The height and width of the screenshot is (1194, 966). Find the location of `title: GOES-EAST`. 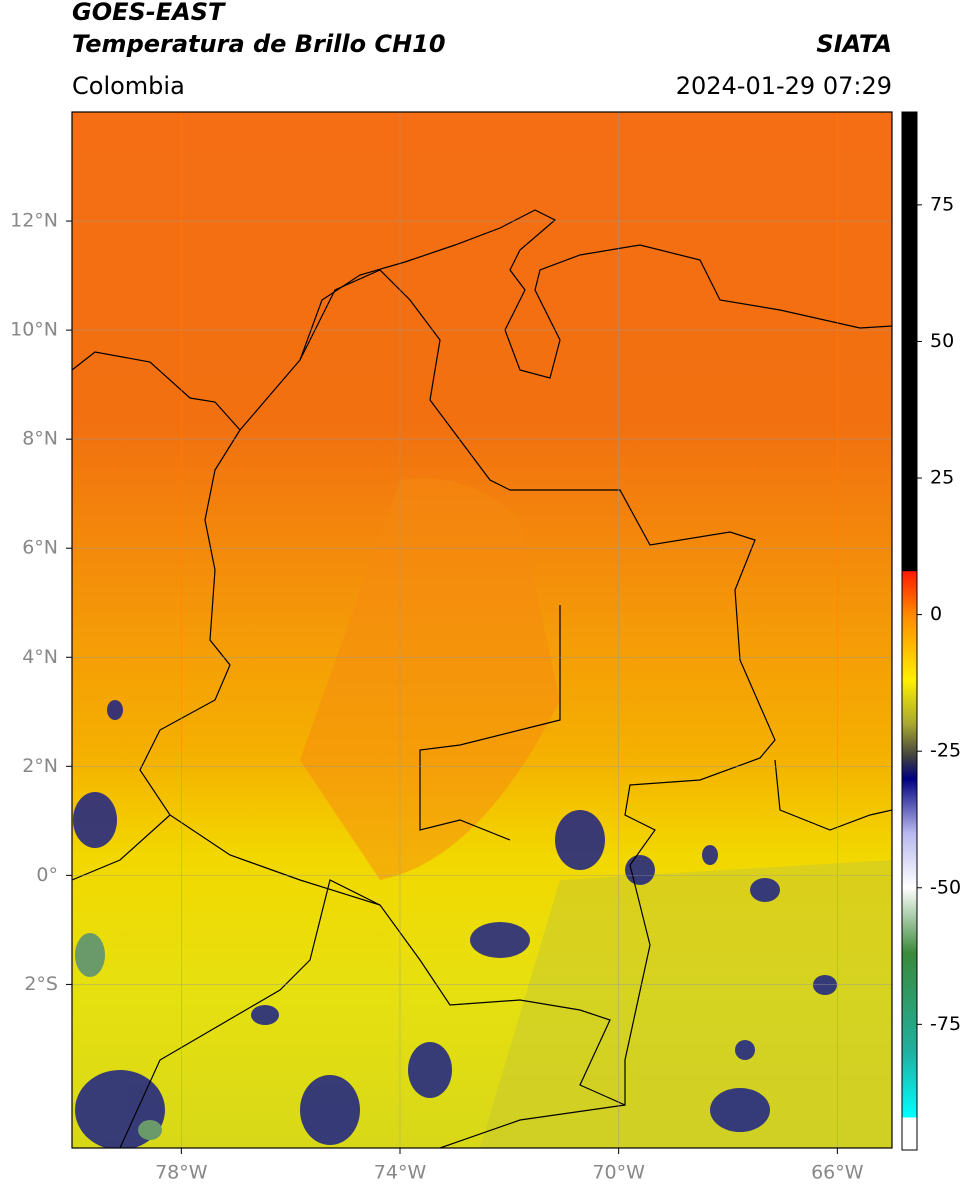

title: GOES-EAST is located at coordinates (149, 13).